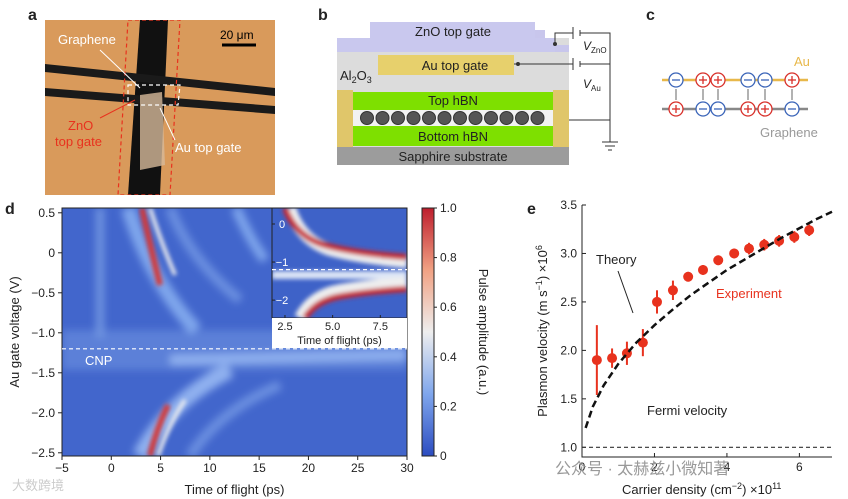  I want to click on y-axis-label: Plasmon velocity (m s−1) ×106, so click(542, 331).